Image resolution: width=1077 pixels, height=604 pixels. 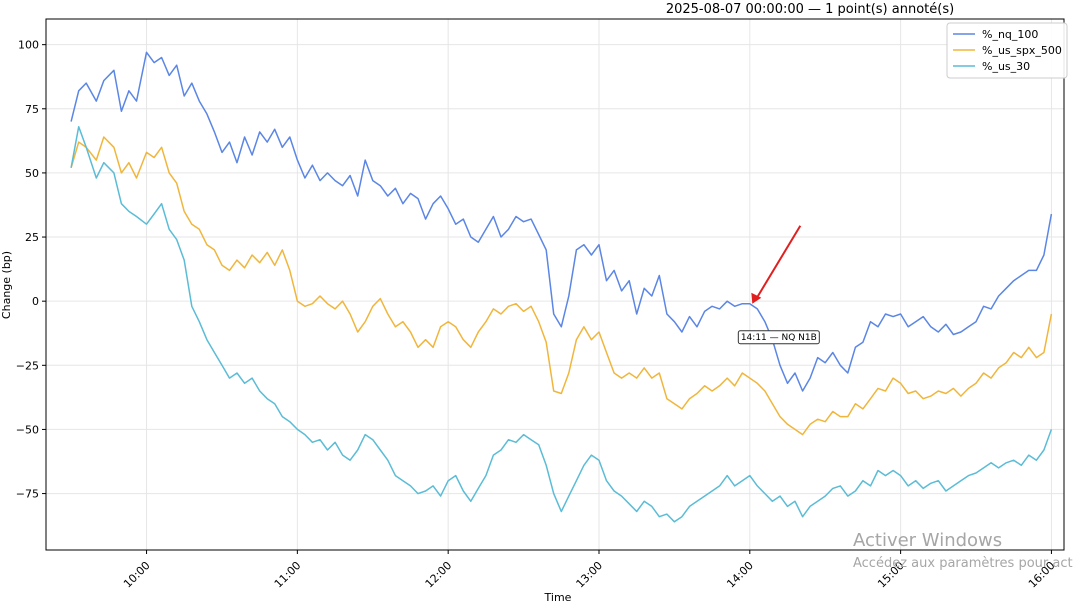 I want to click on y-axis-label: Change (bp), so click(x=6, y=285).